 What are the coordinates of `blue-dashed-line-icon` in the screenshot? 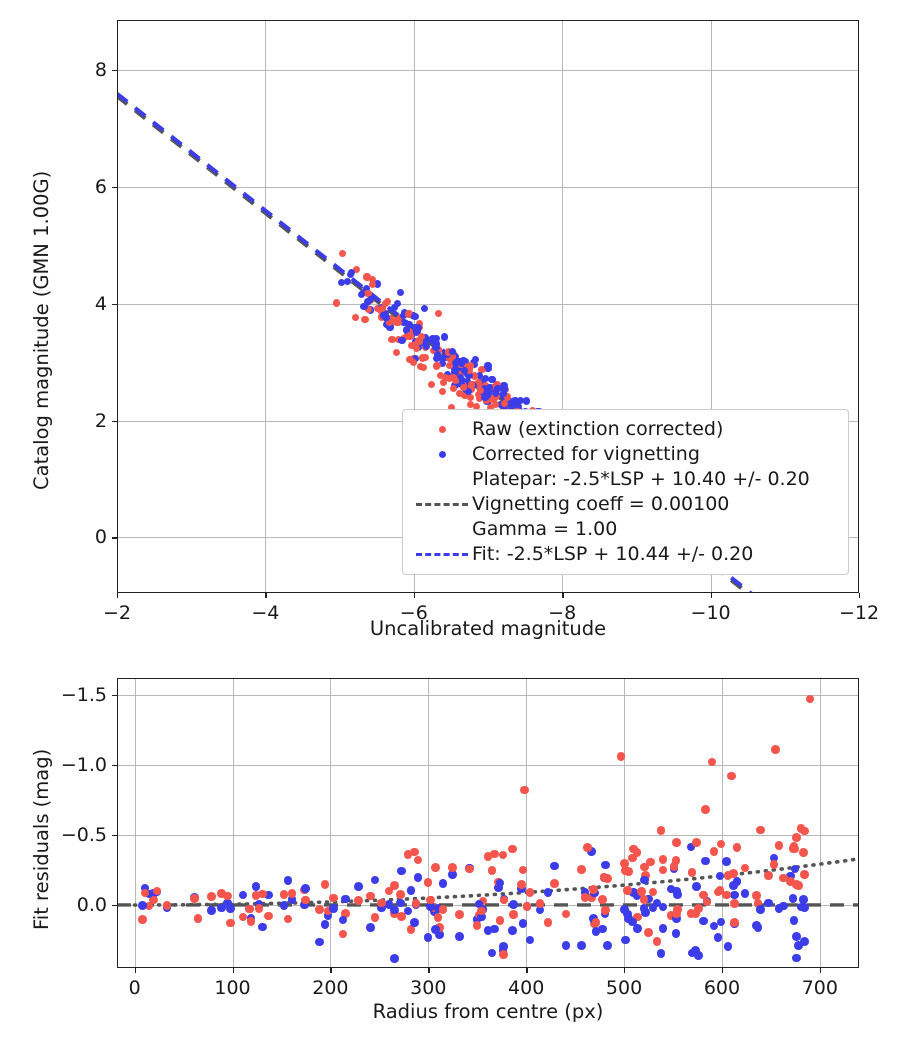 It's located at (442, 554).